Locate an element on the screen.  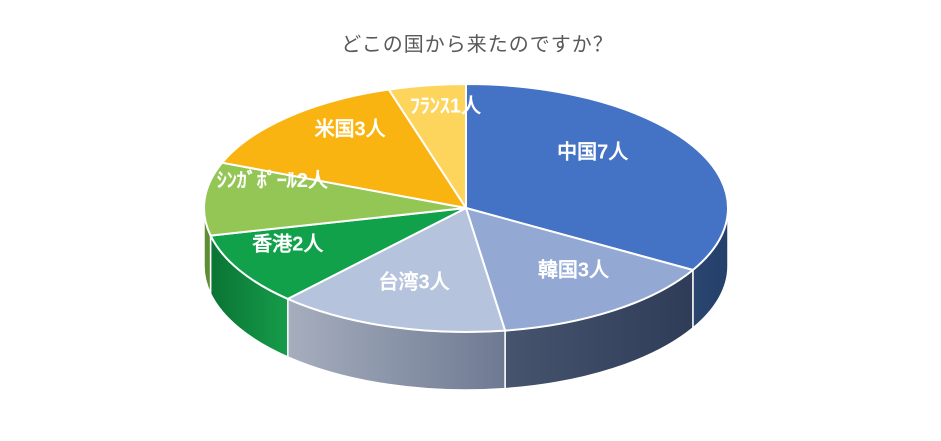
pie-slice-label-usa: 米国3人 is located at coordinates (351, 129).